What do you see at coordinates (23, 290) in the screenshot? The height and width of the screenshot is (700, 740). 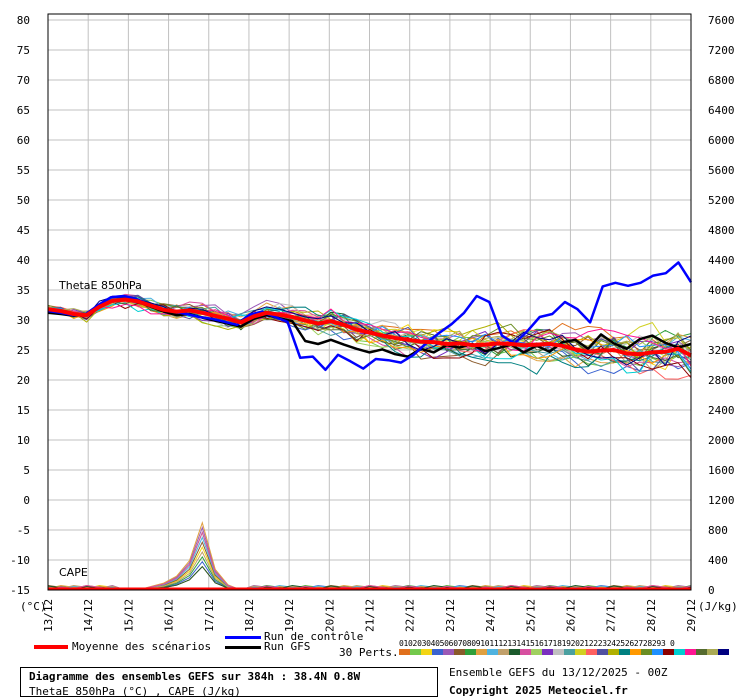 I see `y-tick-label: 35` at bounding box center [23, 290].